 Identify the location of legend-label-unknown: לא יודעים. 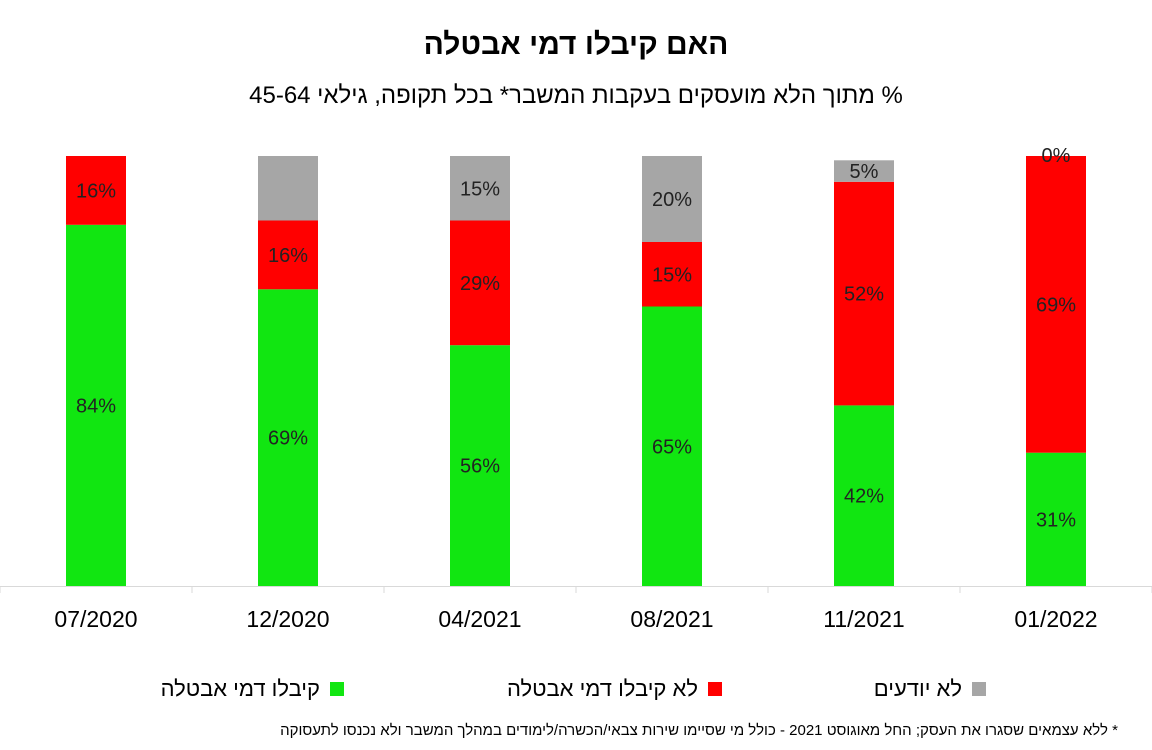
(917, 688).